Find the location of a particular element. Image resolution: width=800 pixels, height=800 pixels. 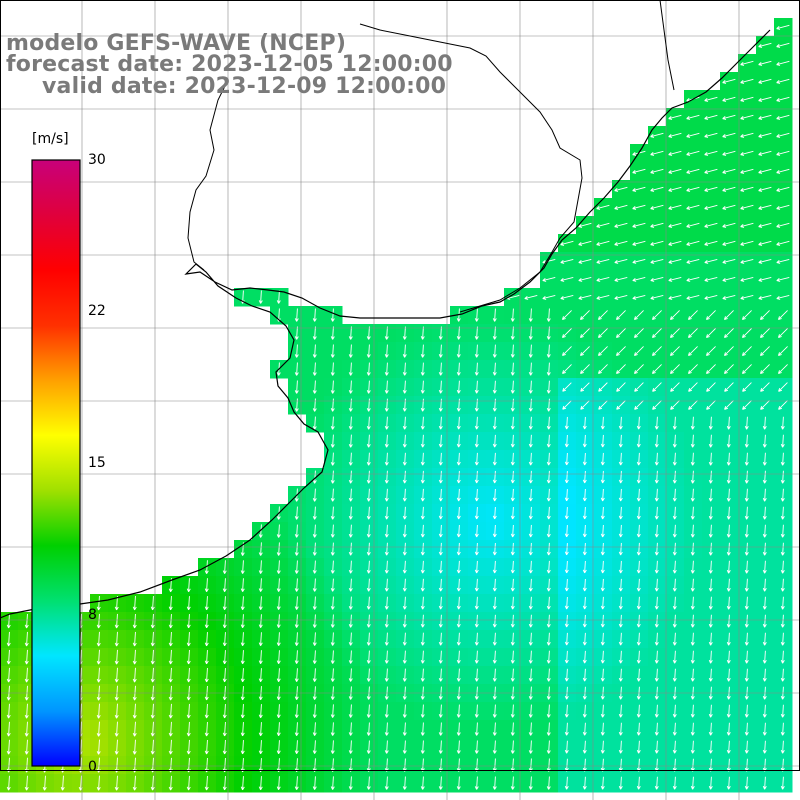

colorbar-tick-15: 15 is located at coordinates (97, 463).